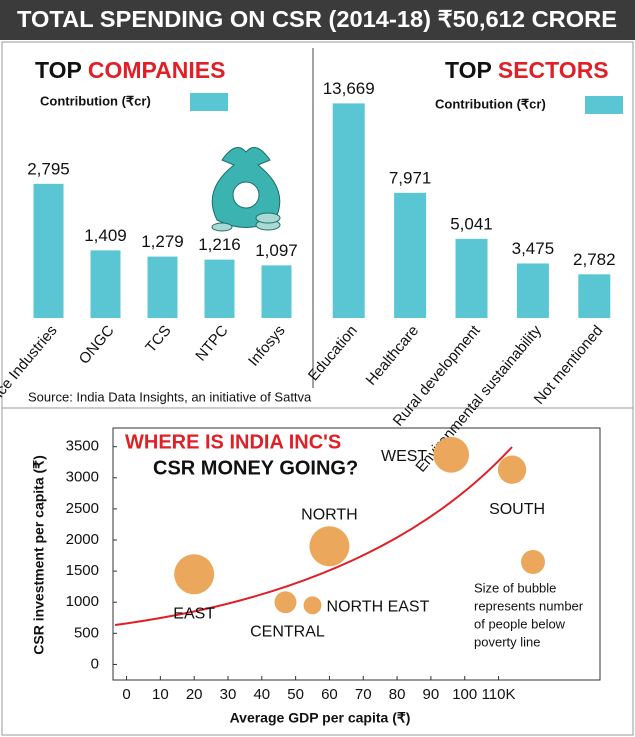  I want to click on y-axis-label: CSR investment per capita (₹), so click(39, 555).